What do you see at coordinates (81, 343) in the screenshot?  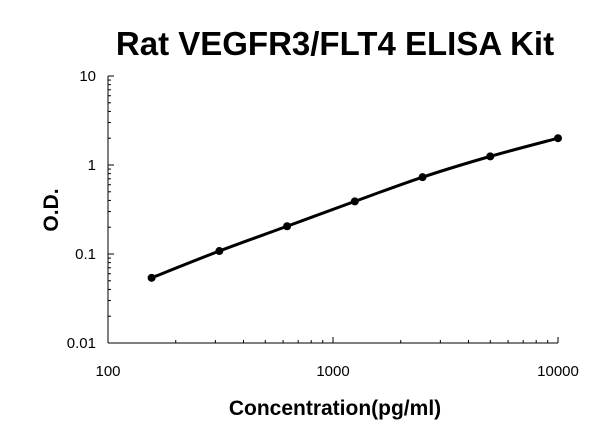 I see `y-tick-label: 0.01` at bounding box center [81, 343].